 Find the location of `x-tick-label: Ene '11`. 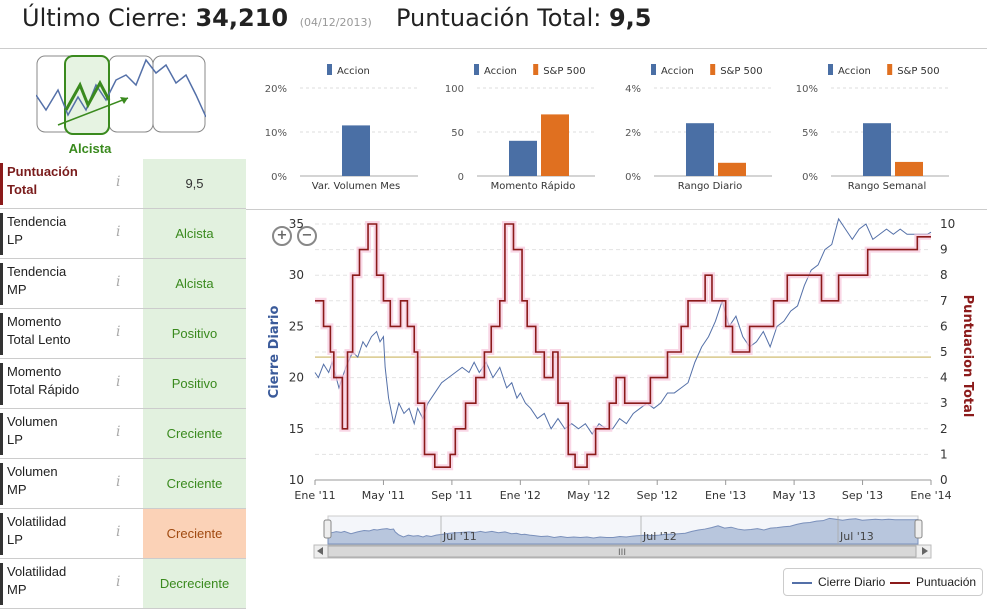

x-tick-label: Ene '11 is located at coordinates (314, 495).